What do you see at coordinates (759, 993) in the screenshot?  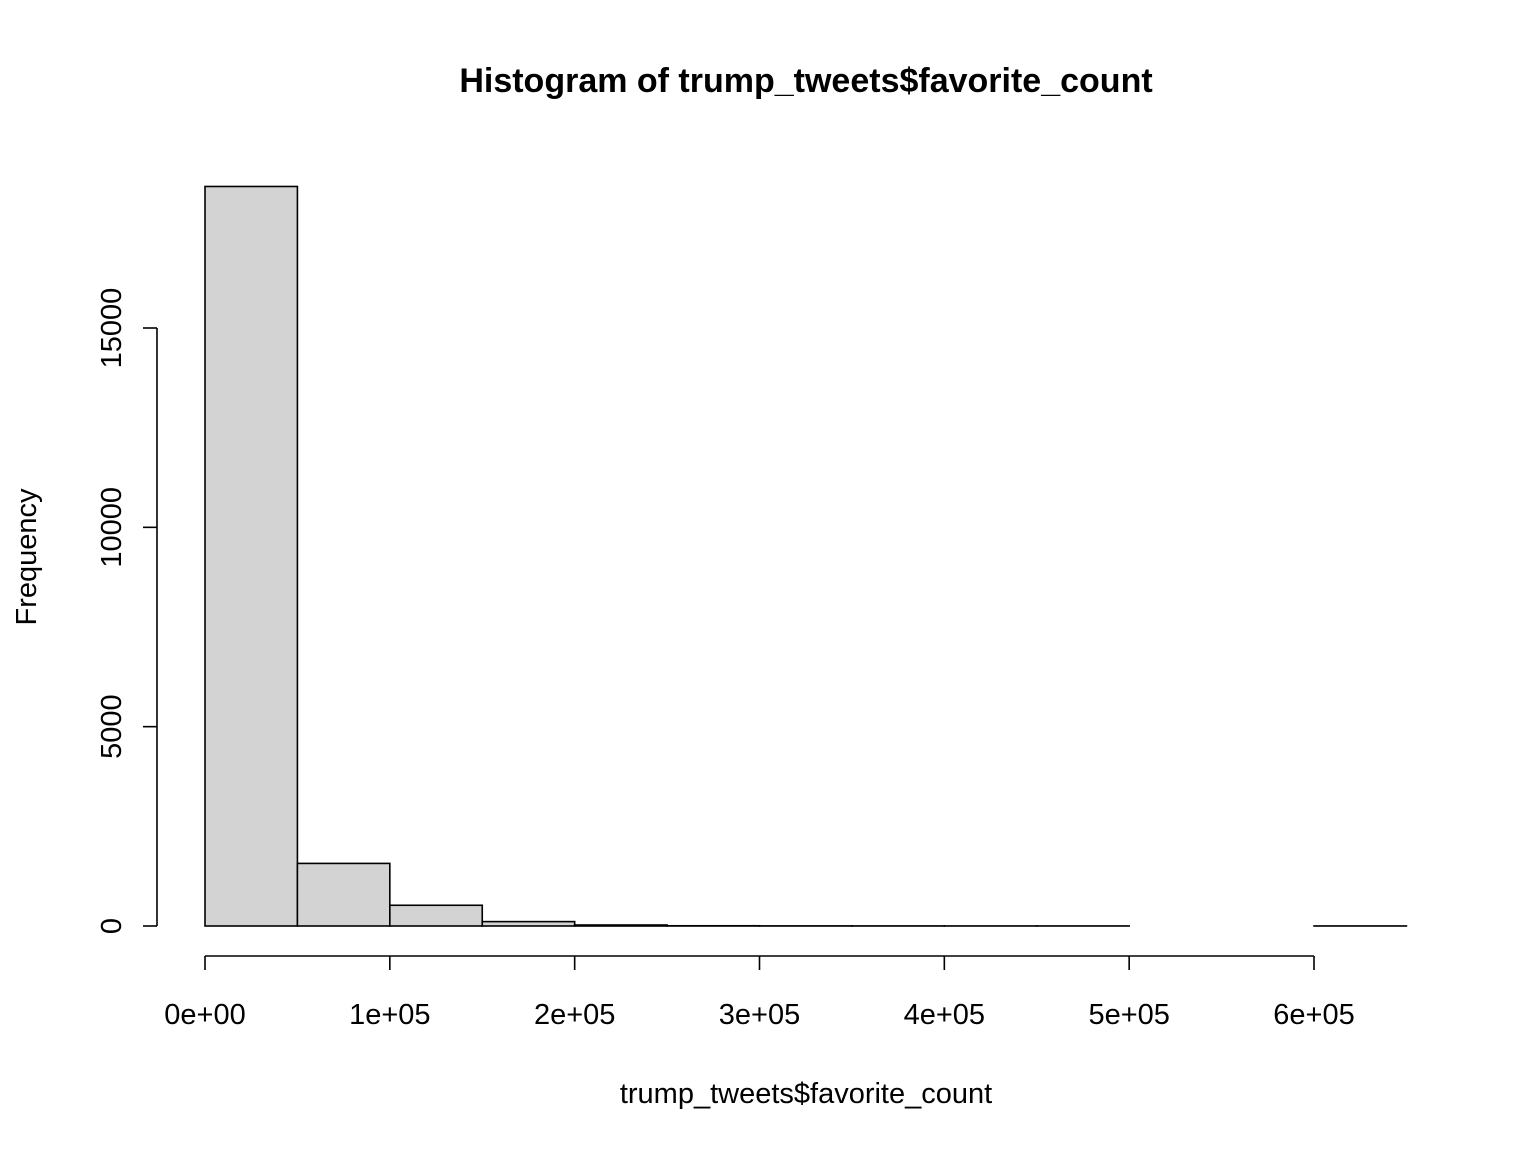 I see `x-axis: 0e+00 1e+05 2e+05 3e+05 4e+05 5e+05 6e+05` at bounding box center [759, 993].